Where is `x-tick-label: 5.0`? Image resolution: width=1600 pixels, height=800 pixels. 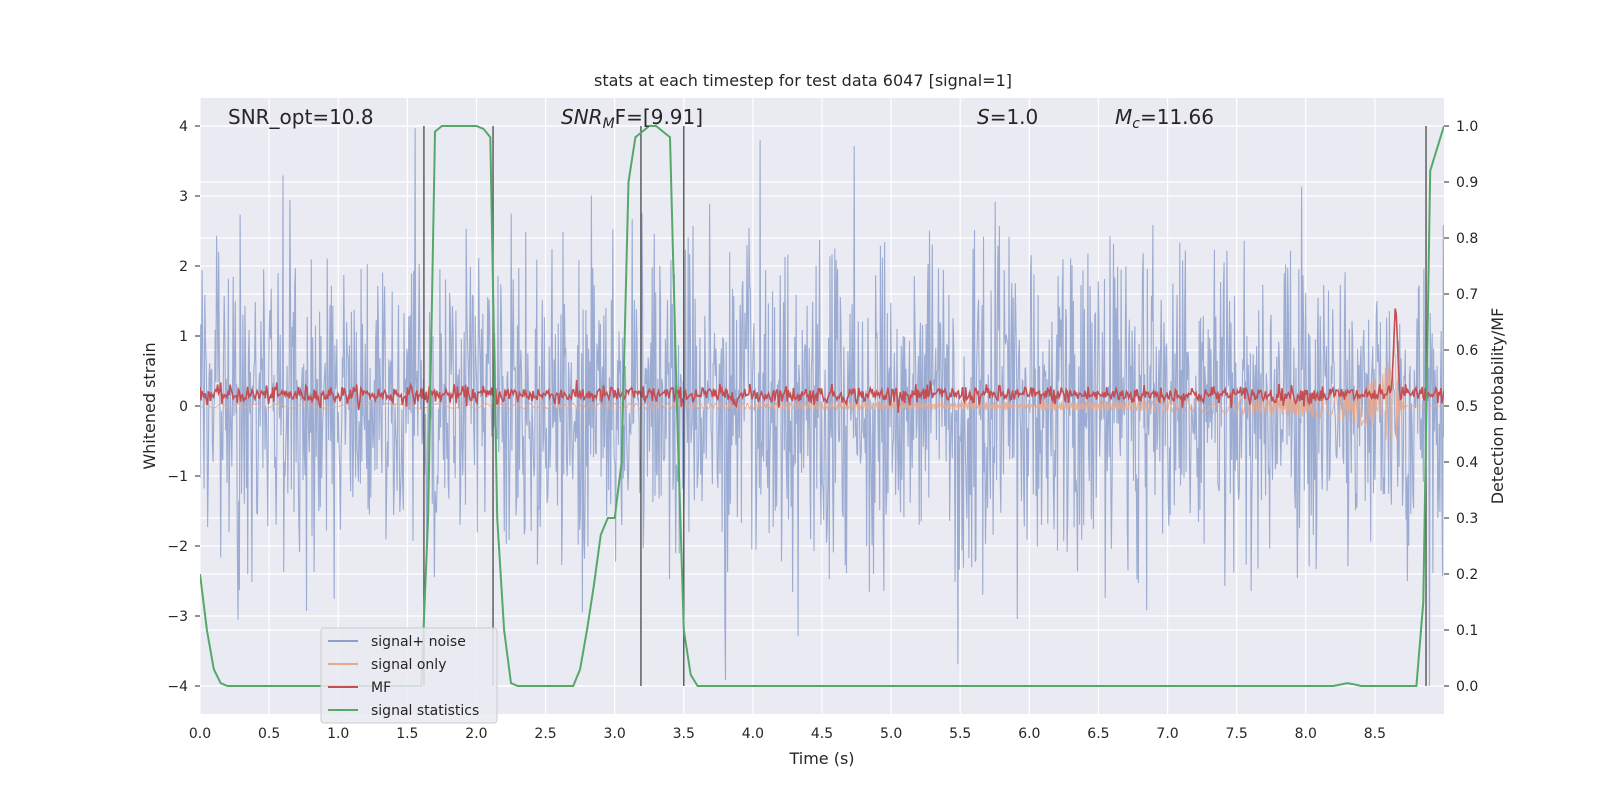 x-tick-label: 5.0 is located at coordinates (891, 734).